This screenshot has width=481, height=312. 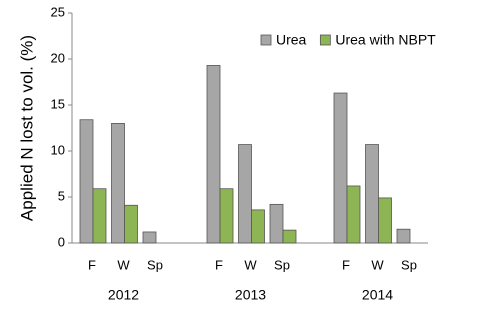 What do you see at coordinates (291, 40) in the screenshot?
I see `legend-label: Urea` at bounding box center [291, 40].